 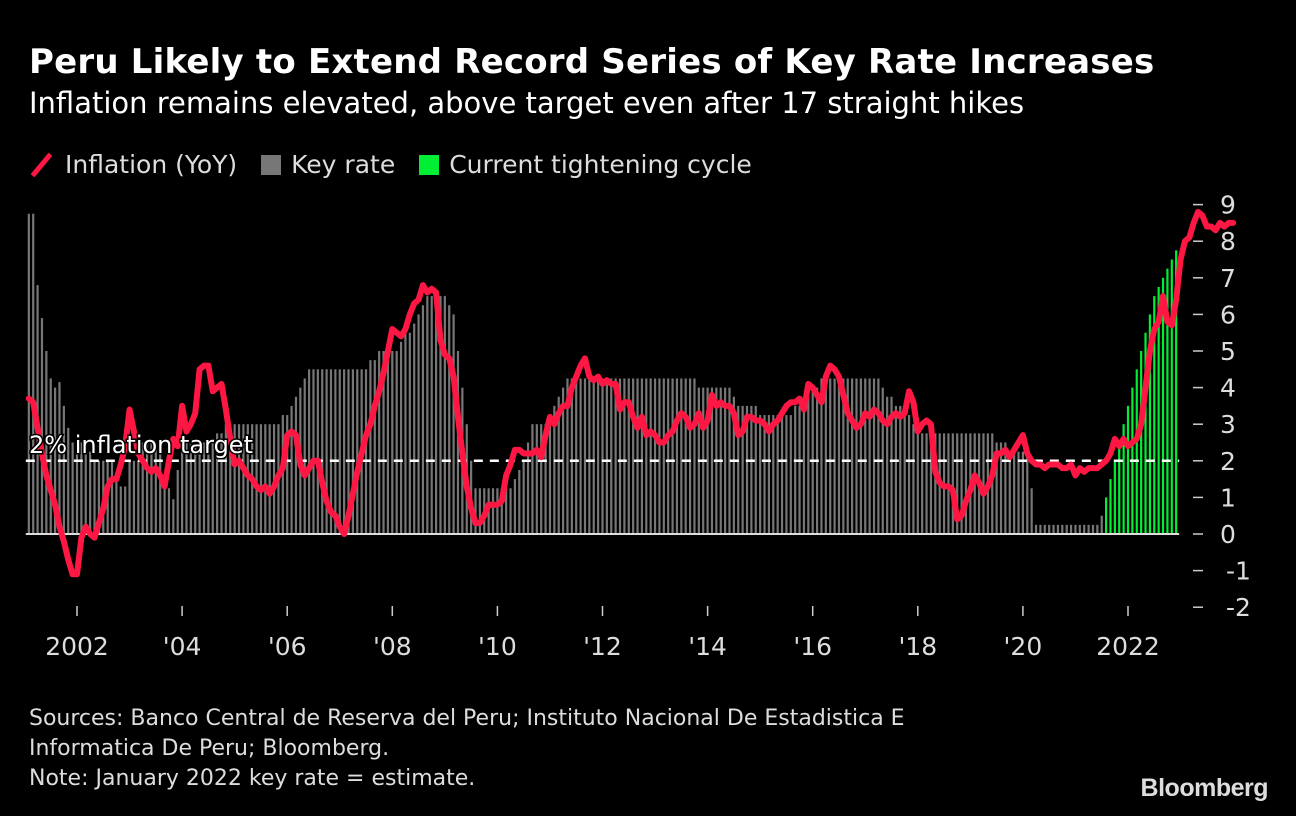 I want to click on y-tick-label: 8, so click(x=1228, y=241).